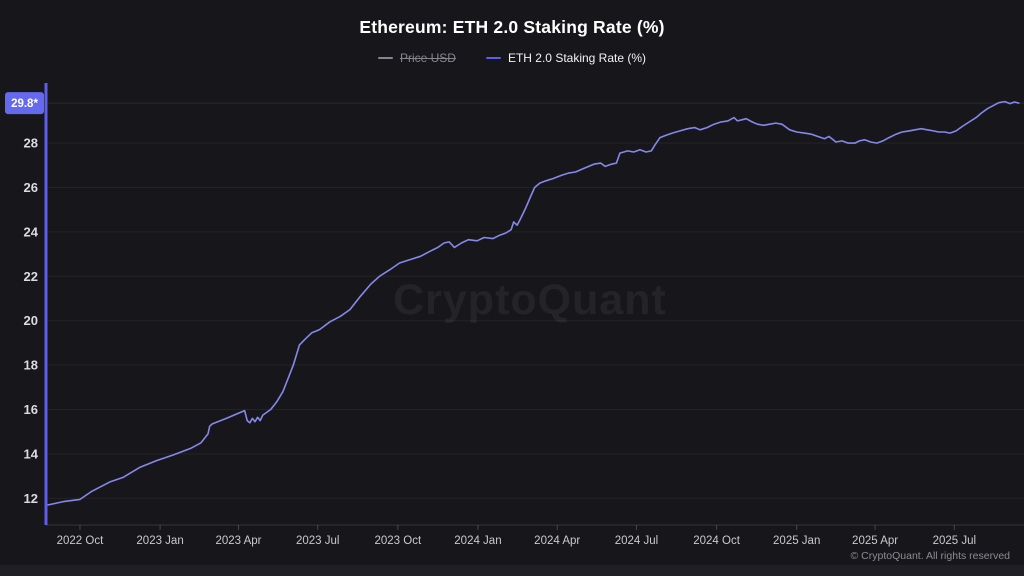 This screenshot has height=576, width=1024. Describe the element at coordinates (427, 58) in the screenshot. I see `legend-label: Price USD` at that location.